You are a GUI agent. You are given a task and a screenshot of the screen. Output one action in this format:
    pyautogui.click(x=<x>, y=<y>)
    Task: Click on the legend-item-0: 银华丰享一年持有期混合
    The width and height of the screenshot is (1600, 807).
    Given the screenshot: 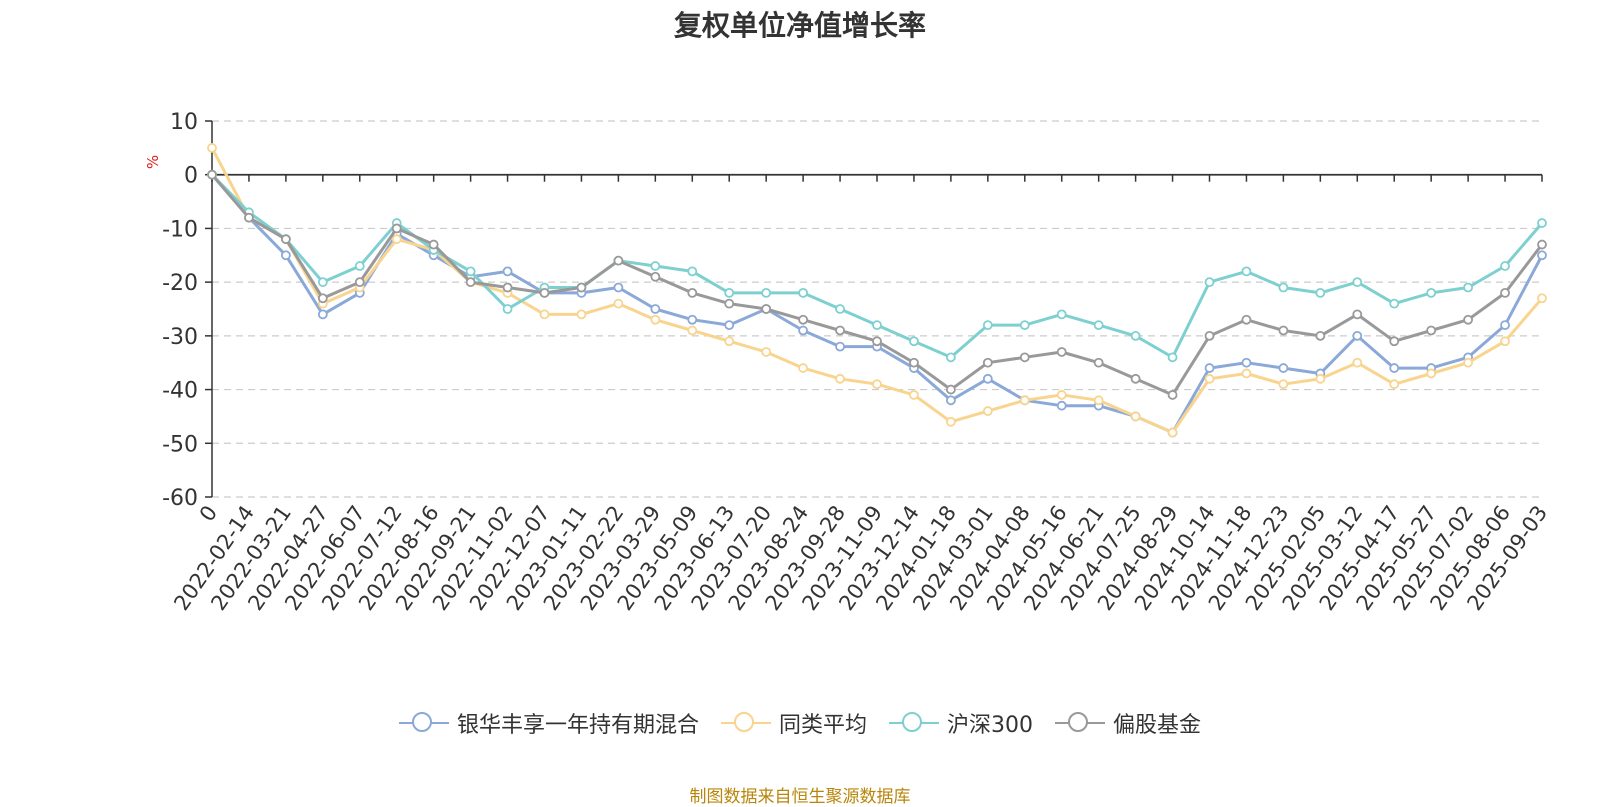 What is the action you would take?
    pyautogui.click(x=548, y=723)
    